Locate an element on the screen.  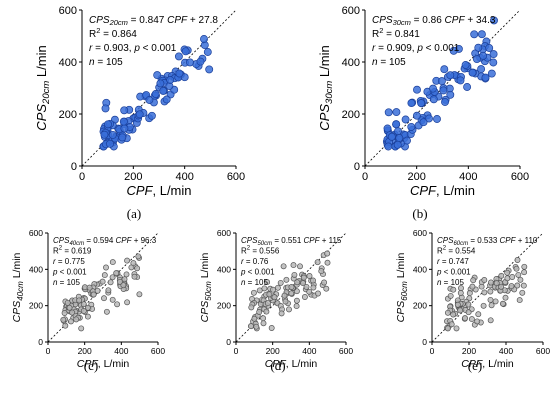
y-axis-label: CPS40cm L/min is located at coordinates (18, 287).